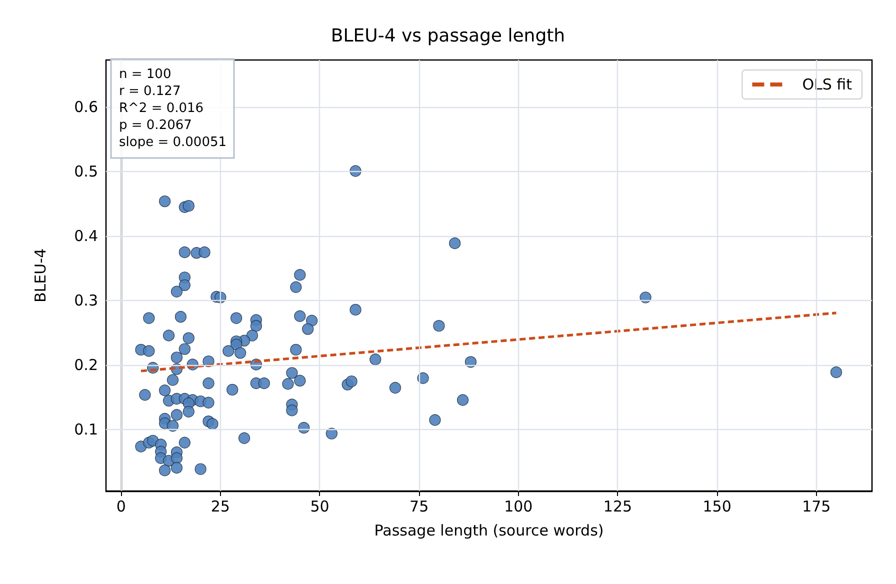  I want to click on y-axis-title: BLEU-4, so click(41, 275).